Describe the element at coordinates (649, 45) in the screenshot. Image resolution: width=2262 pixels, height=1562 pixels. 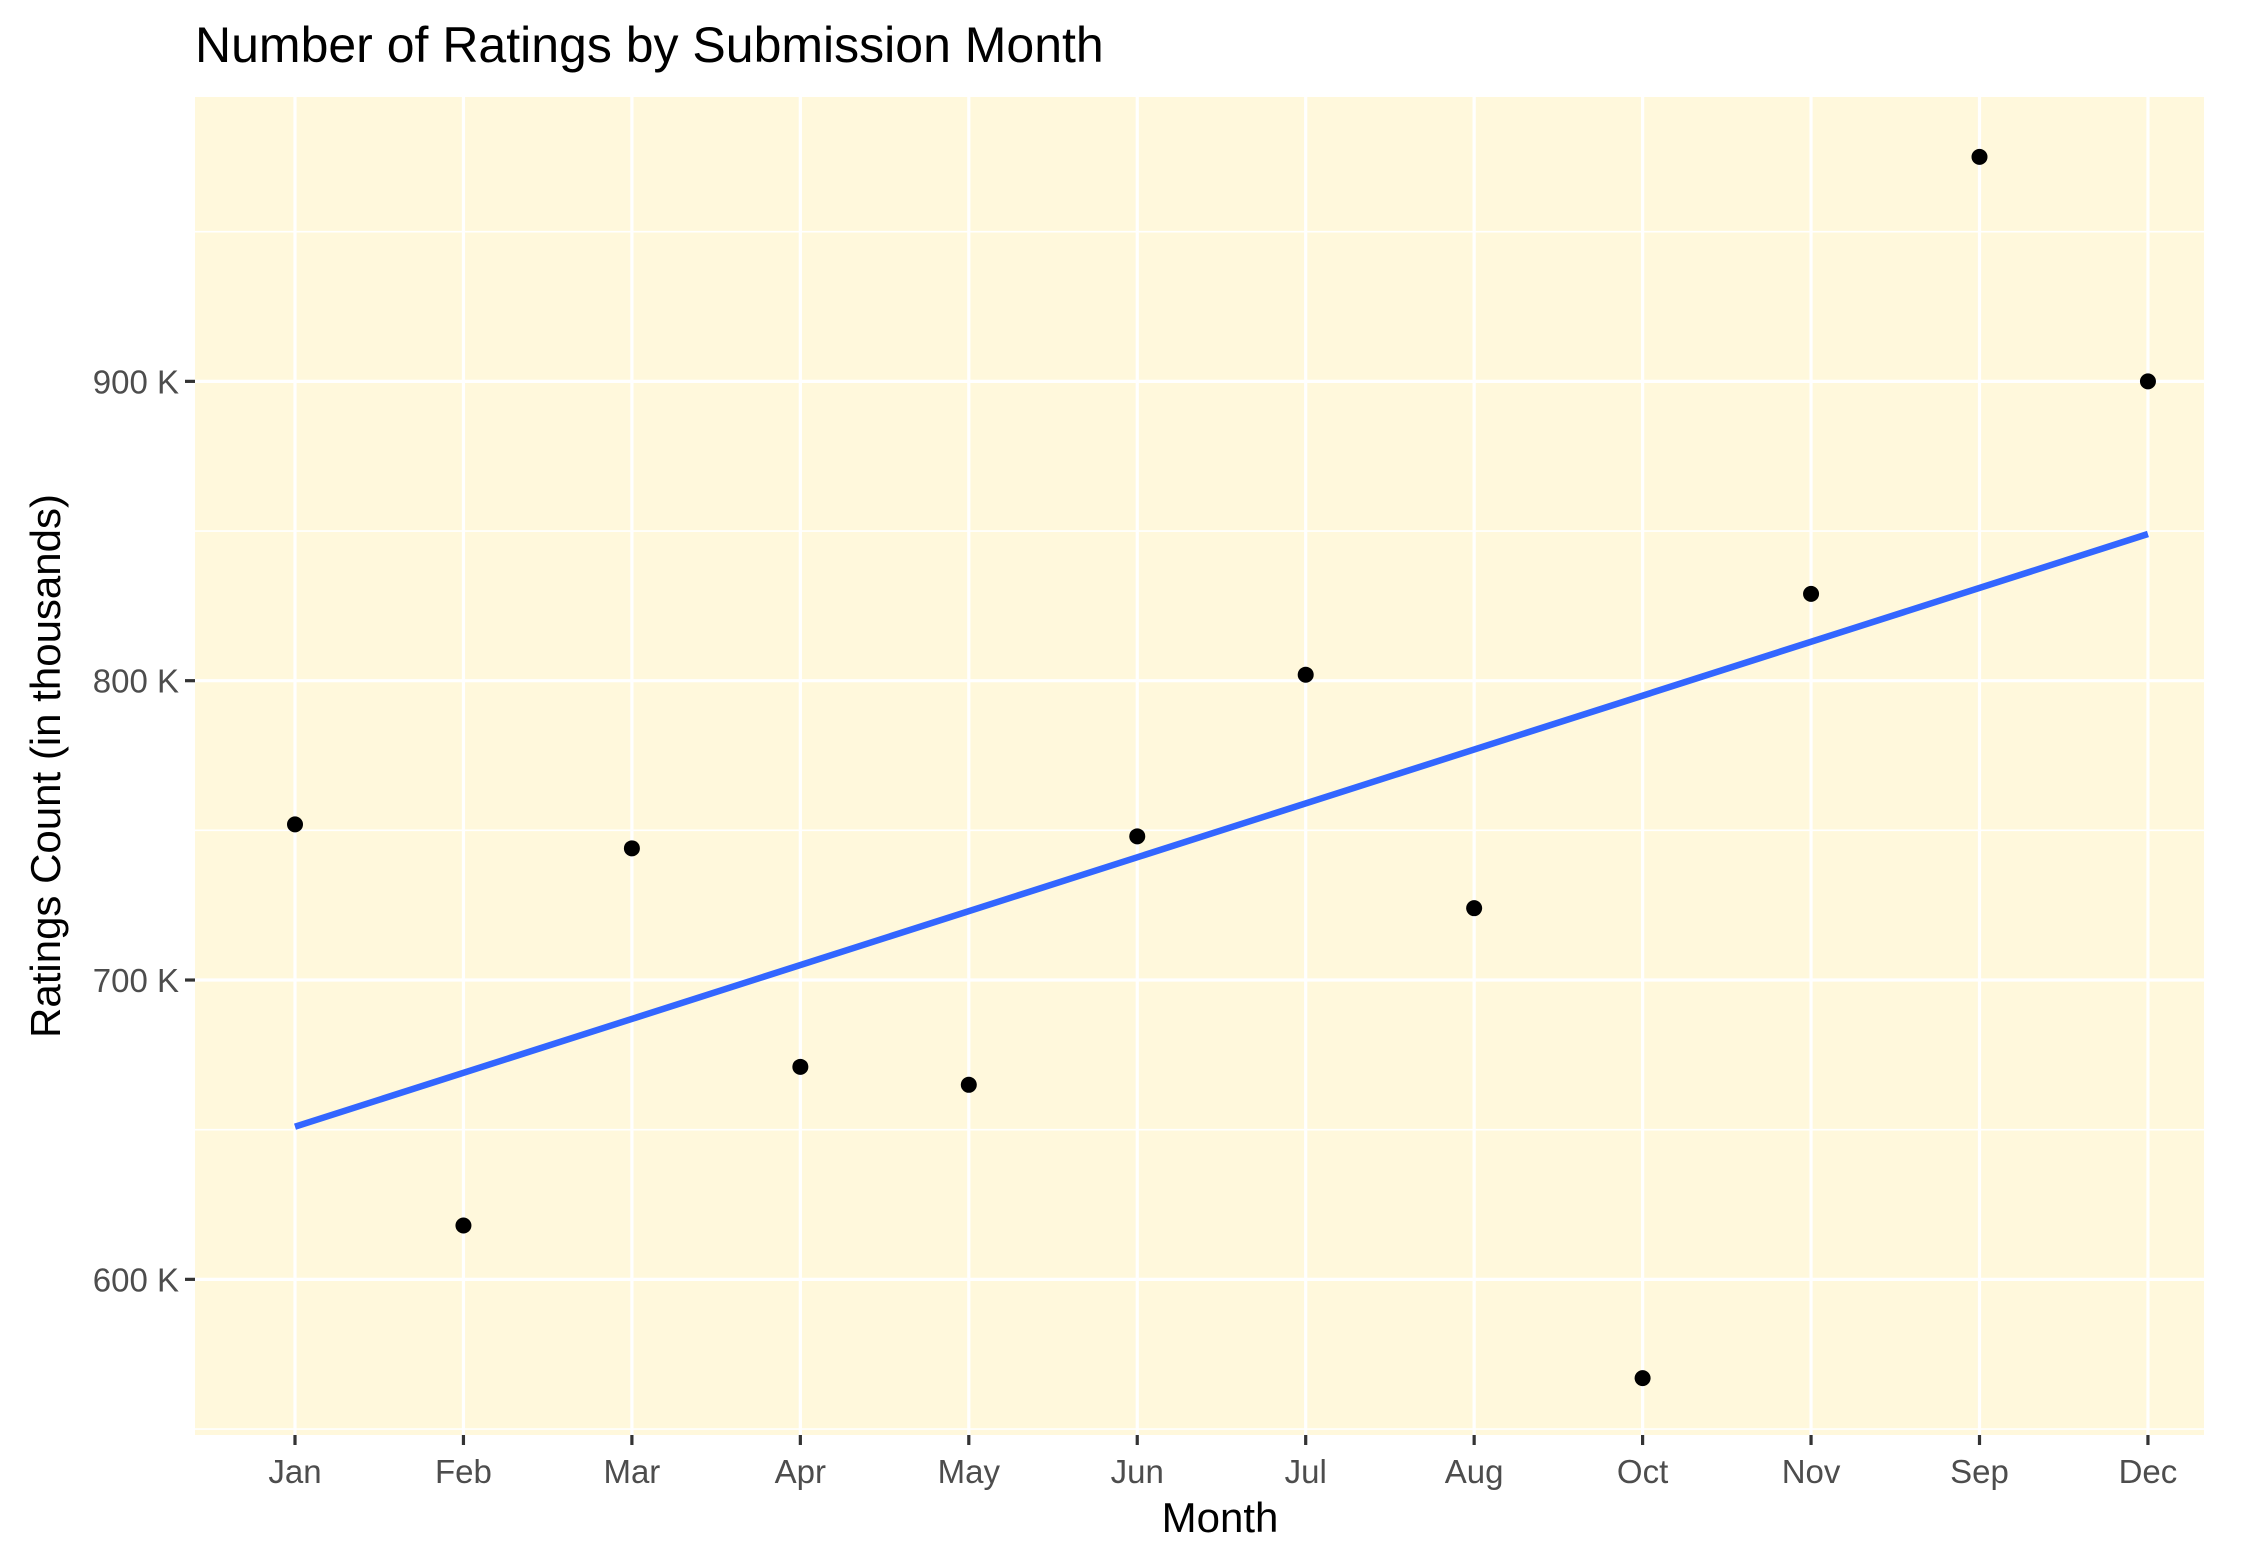
I see `chart-title: Number of Ratings by Submission Month` at that location.